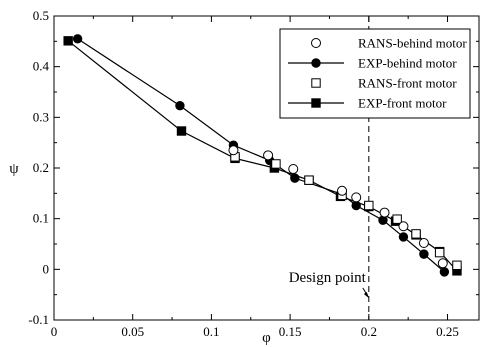 Image resolution: width=492 pixels, height=347 pixels. Describe the element at coordinates (132, 331) in the screenshot. I see `x-tick-label: 0.05` at that location.